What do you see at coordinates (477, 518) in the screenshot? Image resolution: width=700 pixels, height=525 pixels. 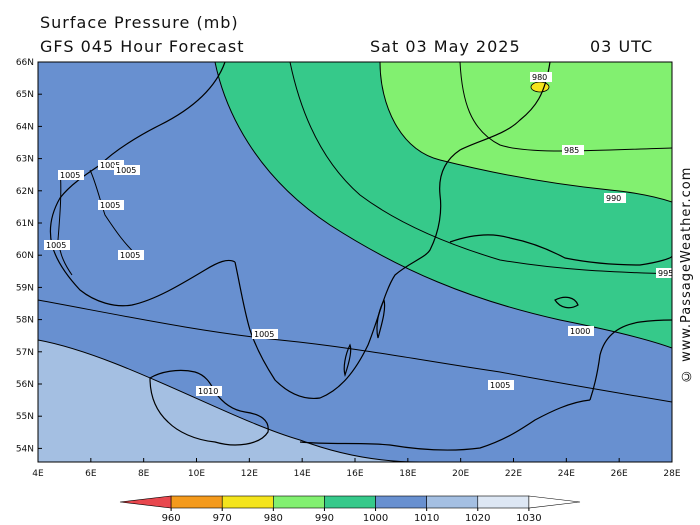 I see `legend-label: 1020` at bounding box center [477, 518].